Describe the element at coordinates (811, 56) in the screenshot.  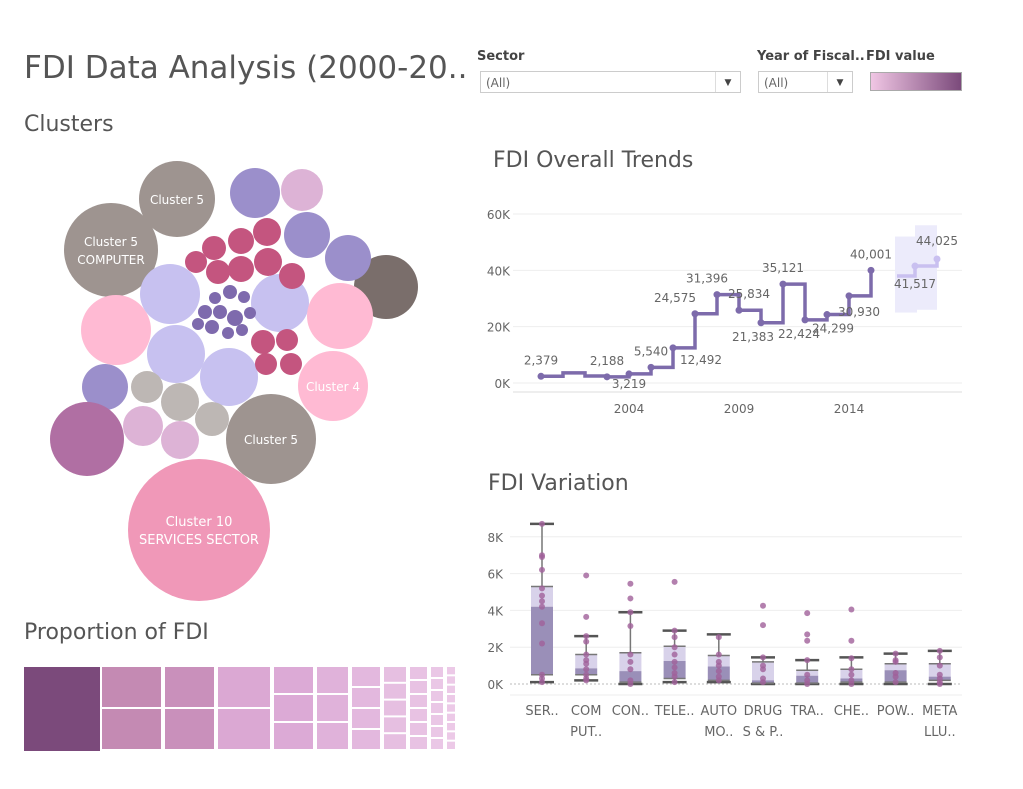
I see `year-filter-label: Year of Fiscal..` at that location.